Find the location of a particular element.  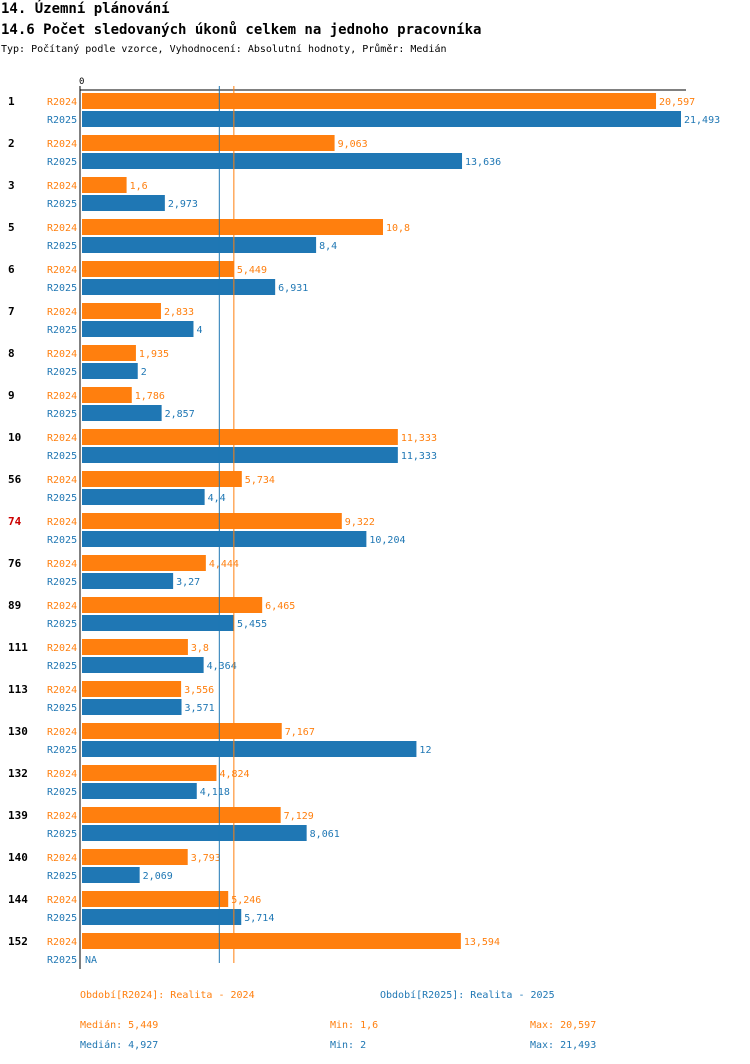

value-label: 7,167 is located at coordinates (300, 732).